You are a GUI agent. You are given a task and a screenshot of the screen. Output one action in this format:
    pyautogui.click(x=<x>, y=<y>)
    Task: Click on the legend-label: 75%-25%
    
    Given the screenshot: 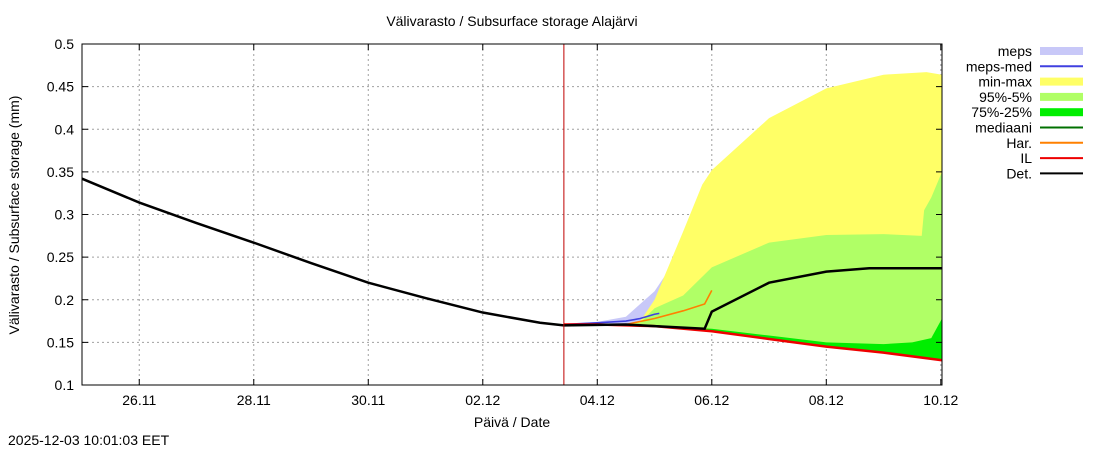 What is the action you would take?
    pyautogui.click(x=1001, y=112)
    